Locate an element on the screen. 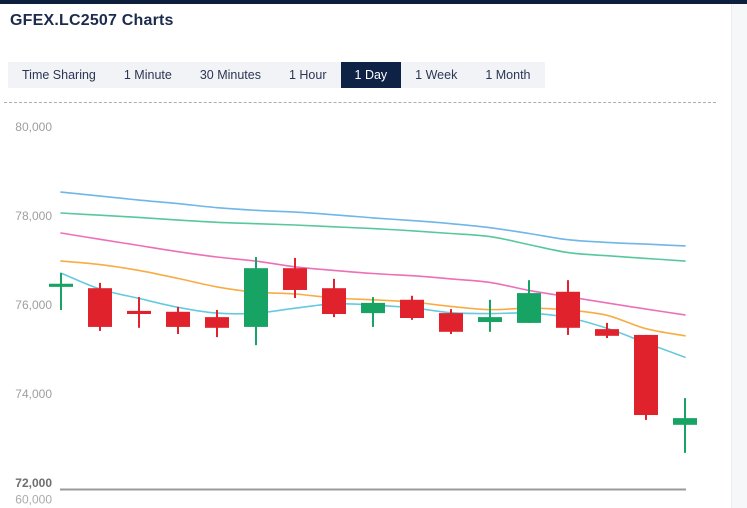  y-axis-tick-label: 72,000 is located at coordinates (33, 483).